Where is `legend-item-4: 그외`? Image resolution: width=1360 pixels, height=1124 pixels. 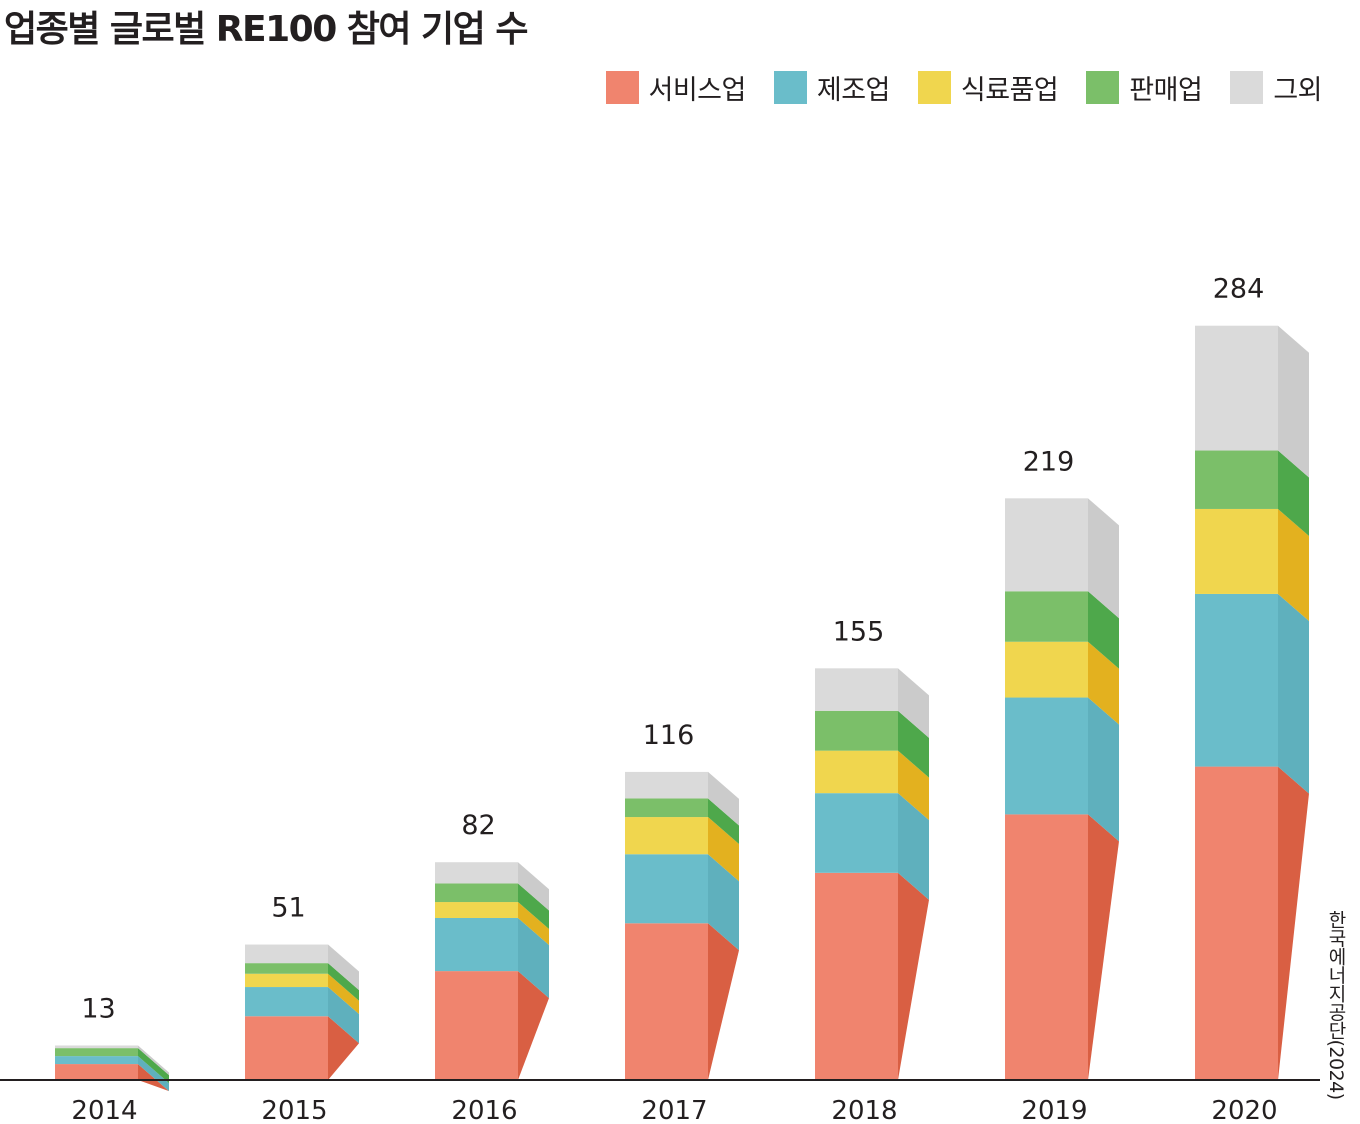
legend-item-4: 그외 is located at coordinates (1276, 87).